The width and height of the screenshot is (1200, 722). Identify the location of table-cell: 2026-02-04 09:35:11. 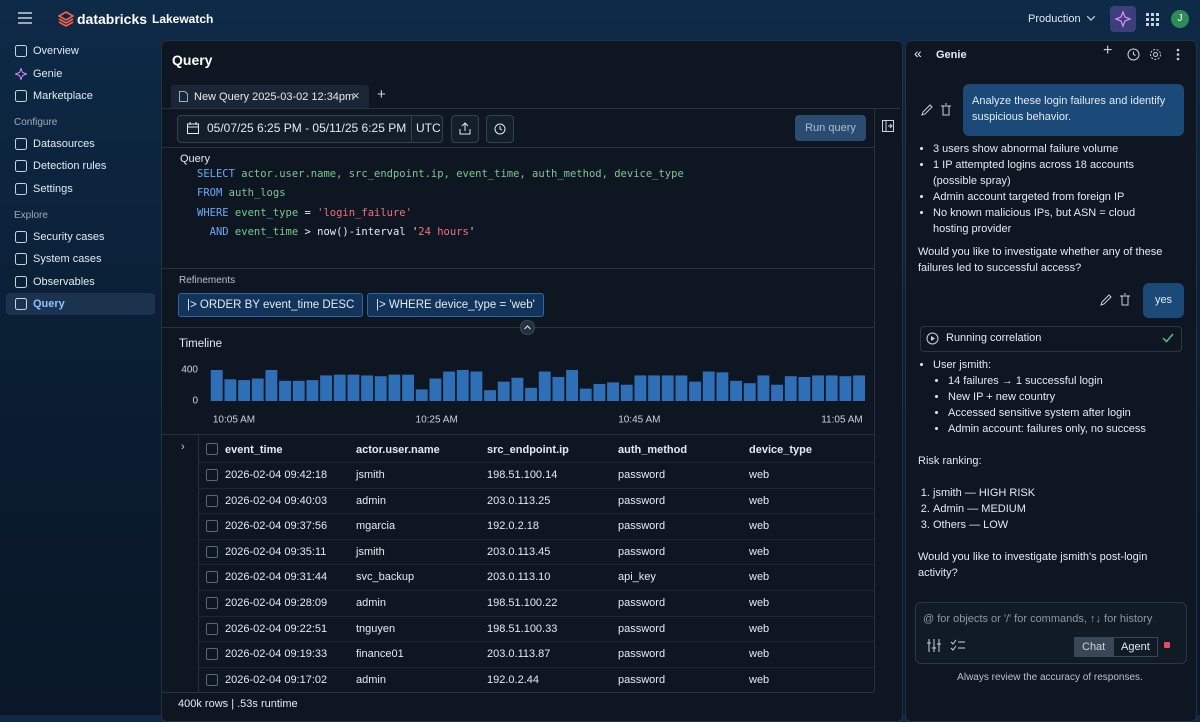
(276, 551).